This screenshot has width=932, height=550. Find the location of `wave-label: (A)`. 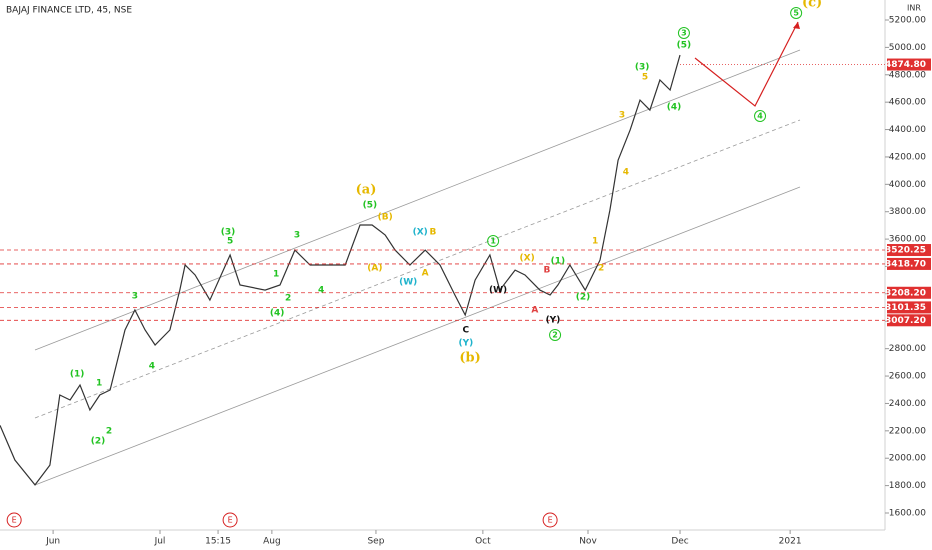

wave-label: (A) is located at coordinates (374, 269).